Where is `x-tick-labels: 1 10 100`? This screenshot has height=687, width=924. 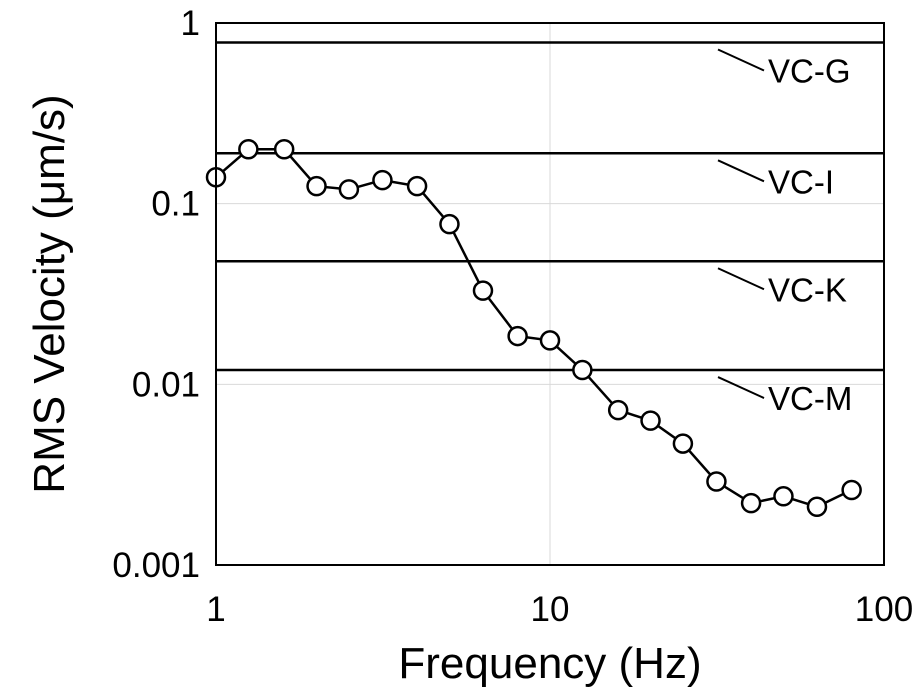 x-tick-labels: 1 10 100 is located at coordinates (559, 609).